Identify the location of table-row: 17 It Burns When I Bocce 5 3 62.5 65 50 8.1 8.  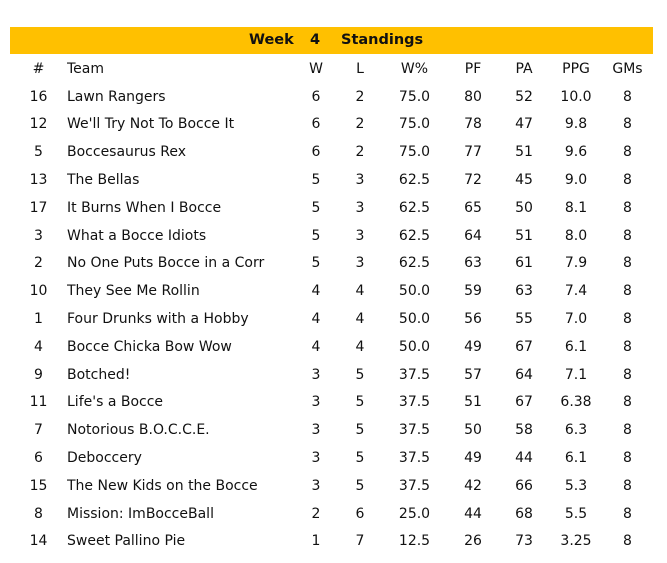
(331, 208).